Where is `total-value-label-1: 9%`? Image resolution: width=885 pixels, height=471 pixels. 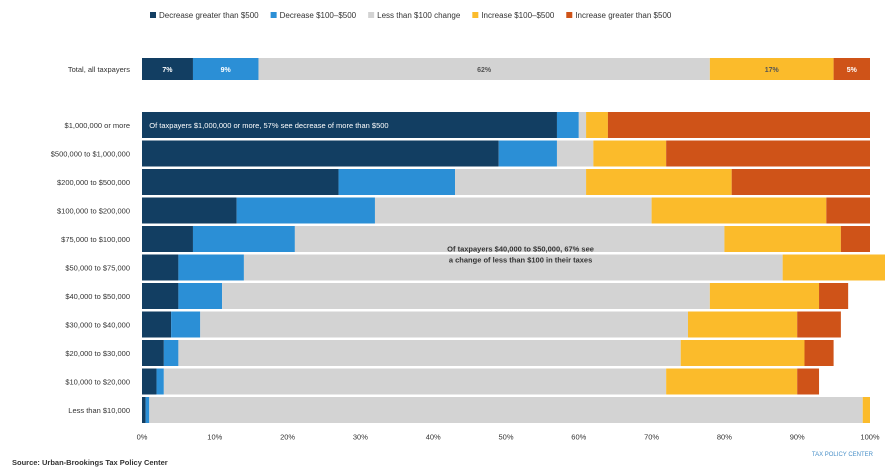
total-value-label-1: 9% is located at coordinates (226, 70).